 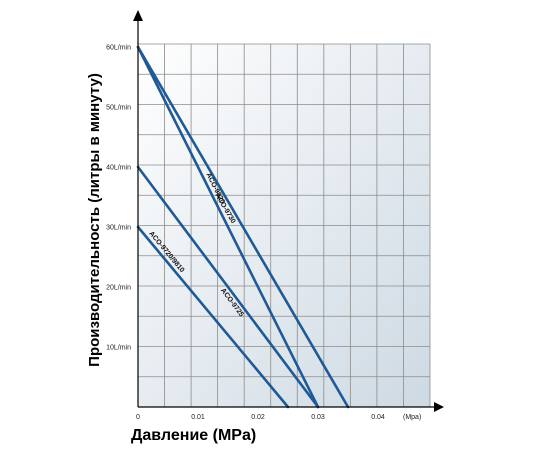 I want to click on series-line, so click(x=213, y=317).